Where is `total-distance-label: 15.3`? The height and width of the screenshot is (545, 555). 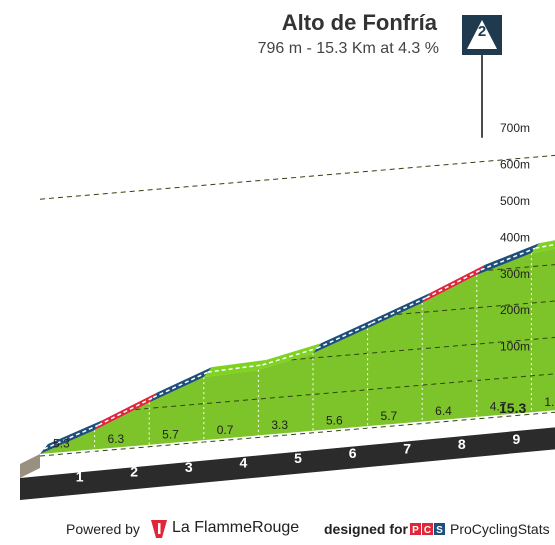 total-distance-label: 15.3 is located at coordinates (512, 408).